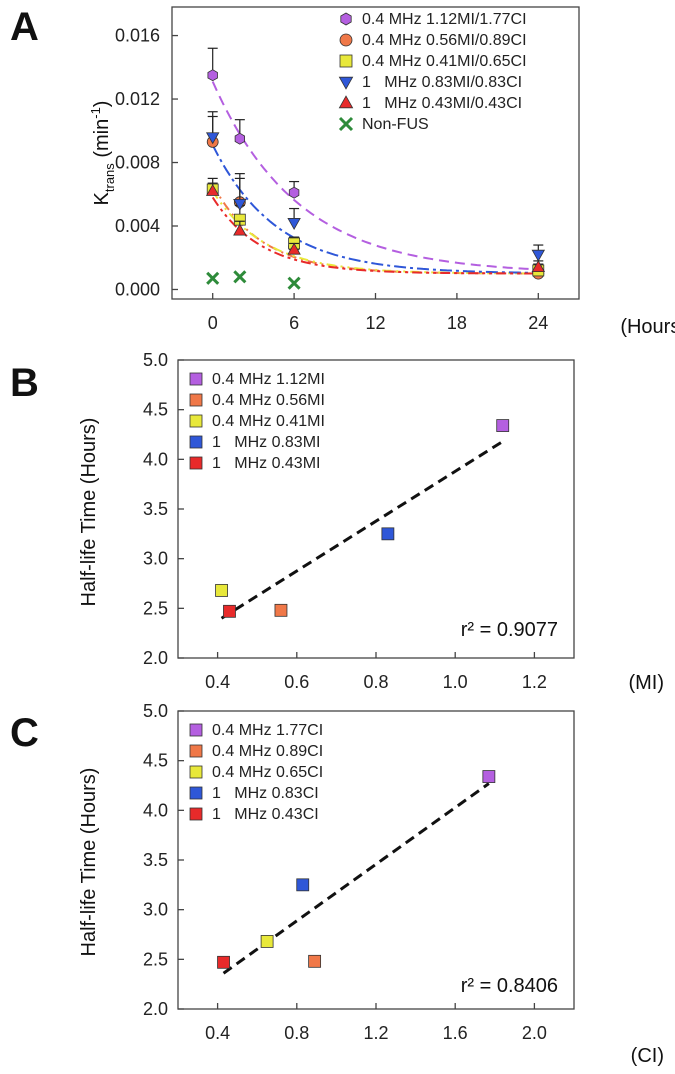 Image resolution: width=675 pixels, height=1074 pixels. I want to click on x-tick-label: 0.4, so click(217, 682).